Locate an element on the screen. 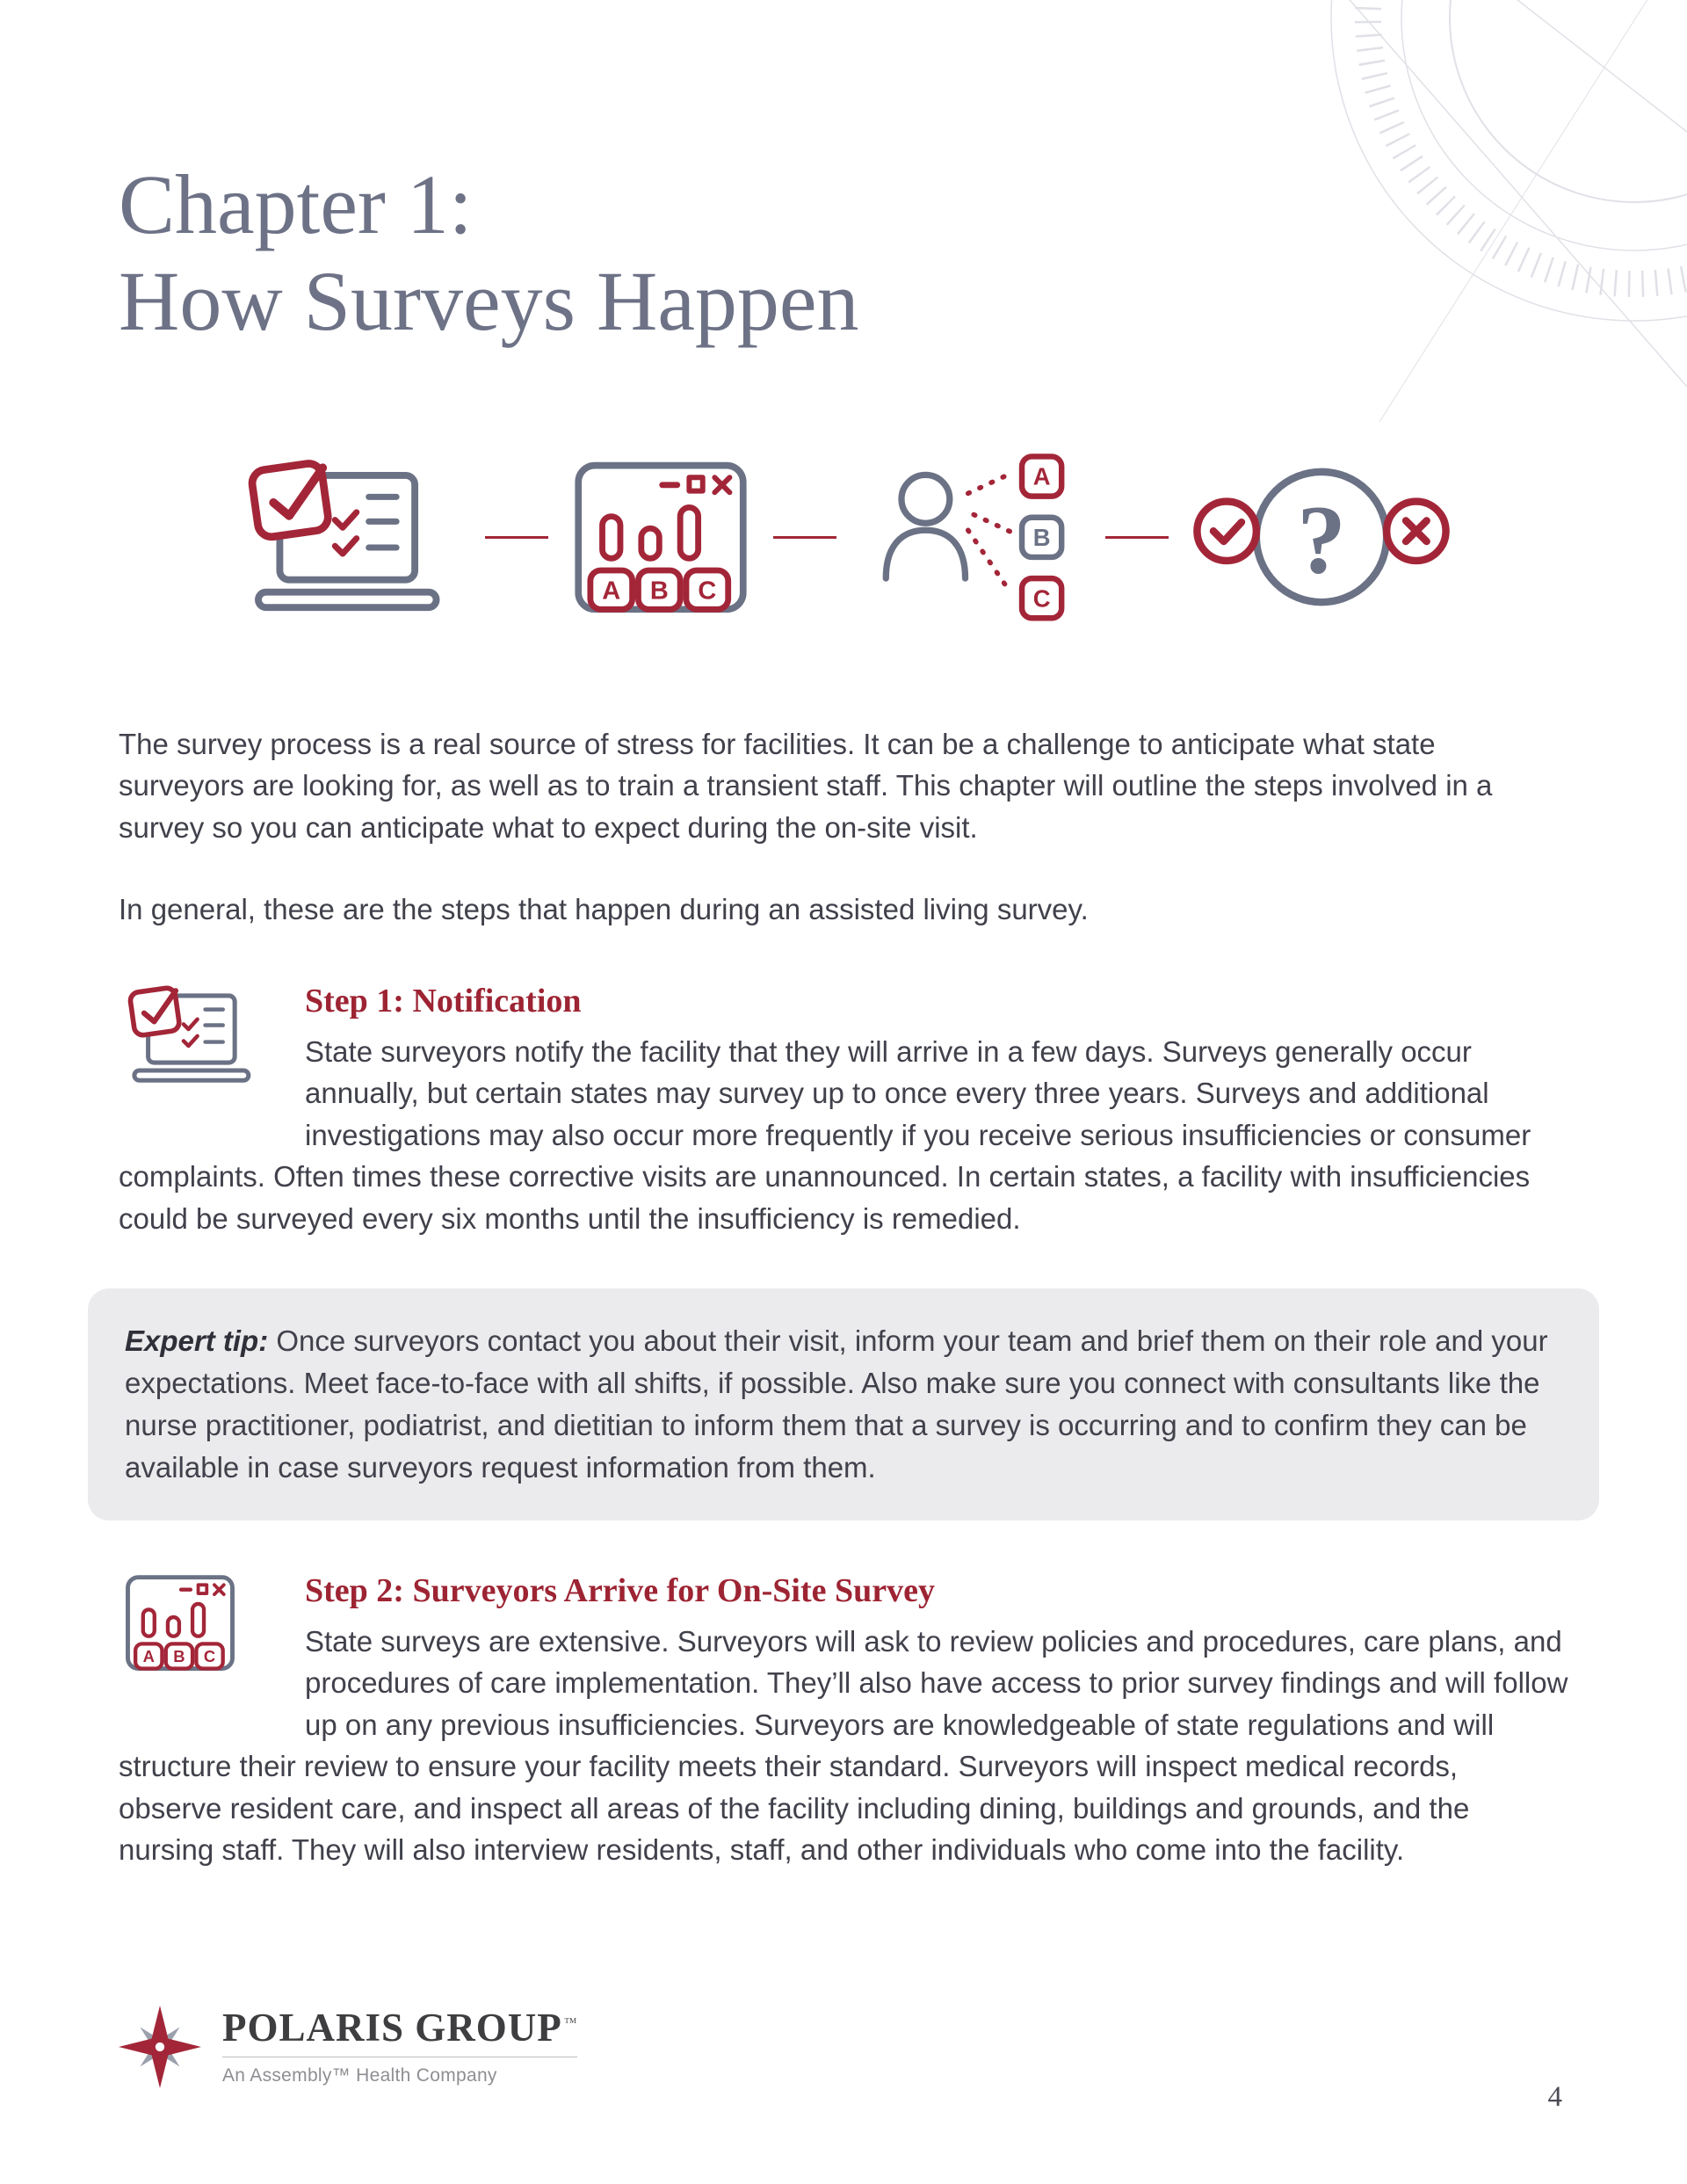 The width and height of the screenshot is (1687, 2184). person-options-icon: A B C is located at coordinates (973, 537).